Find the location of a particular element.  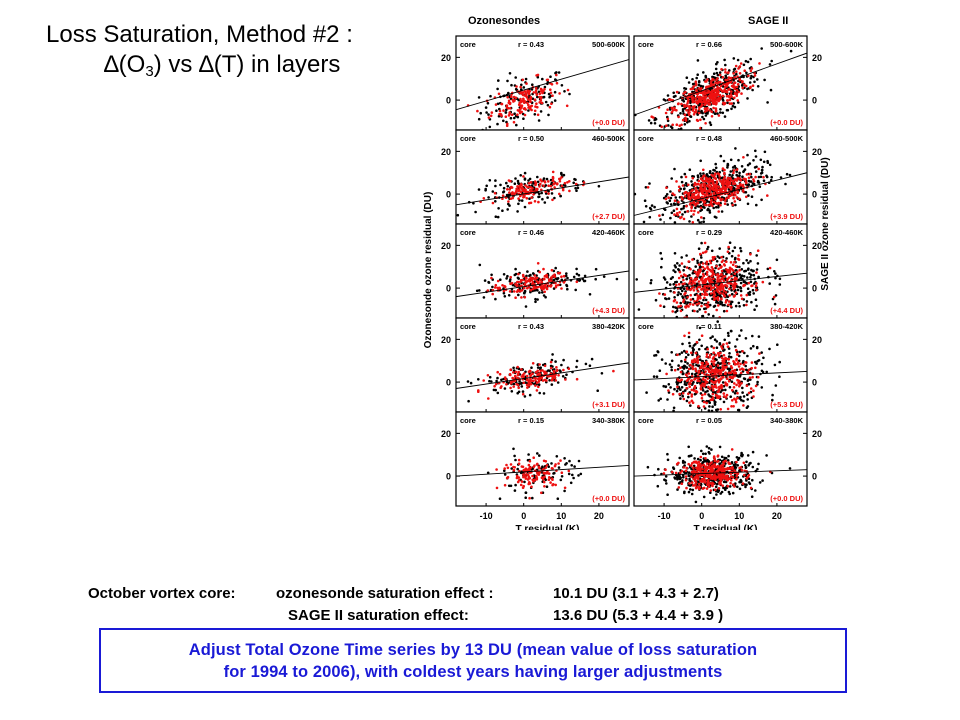

y-tick-label: 20 is located at coordinates (446, 58).